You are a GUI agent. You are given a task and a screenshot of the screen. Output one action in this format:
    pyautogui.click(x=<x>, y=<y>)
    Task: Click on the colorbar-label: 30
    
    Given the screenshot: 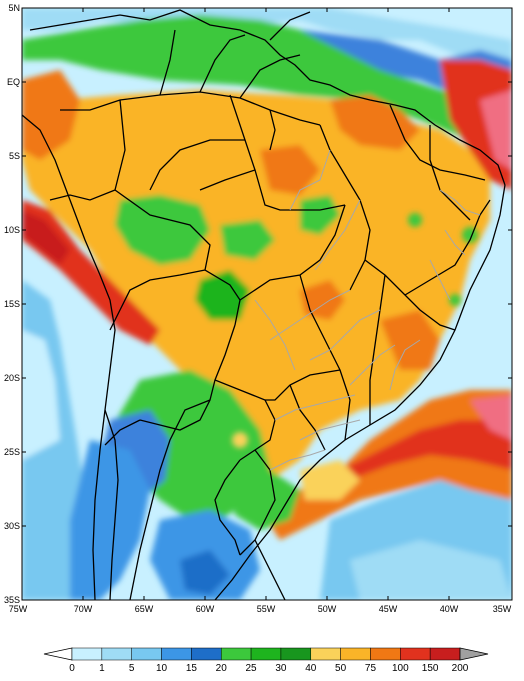 What is the action you would take?
    pyautogui.click(x=281, y=668)
    